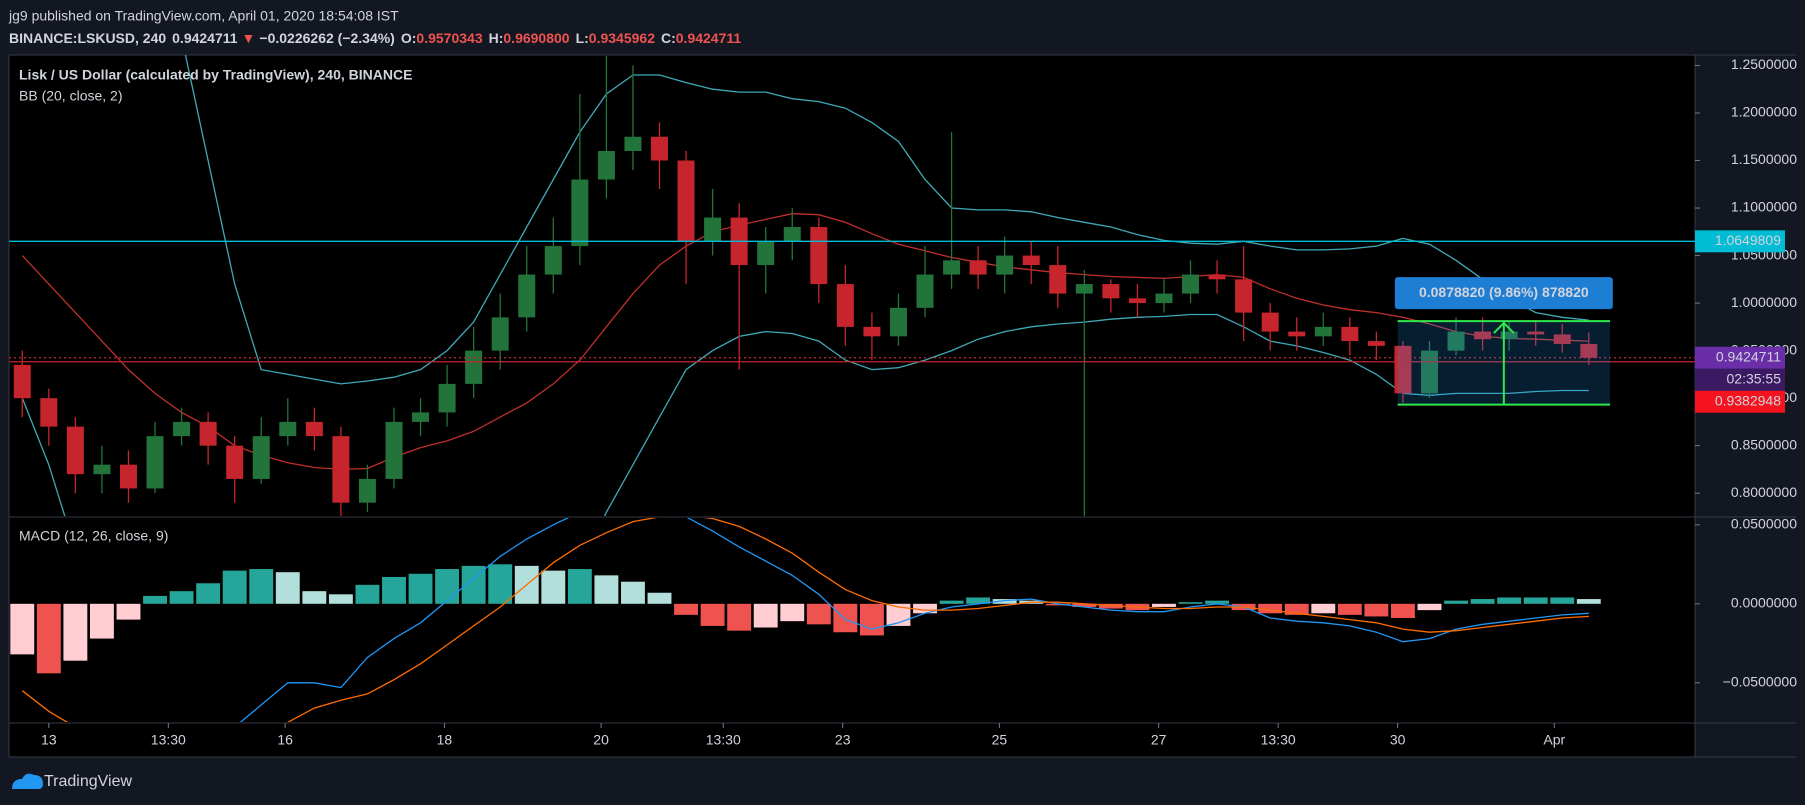 Image resolution: width=1805 pixels, height=805 pixels. Describe the element at coordinates (1000, 740) in the screenshot. I see `x-tick-label: 25` at that location.